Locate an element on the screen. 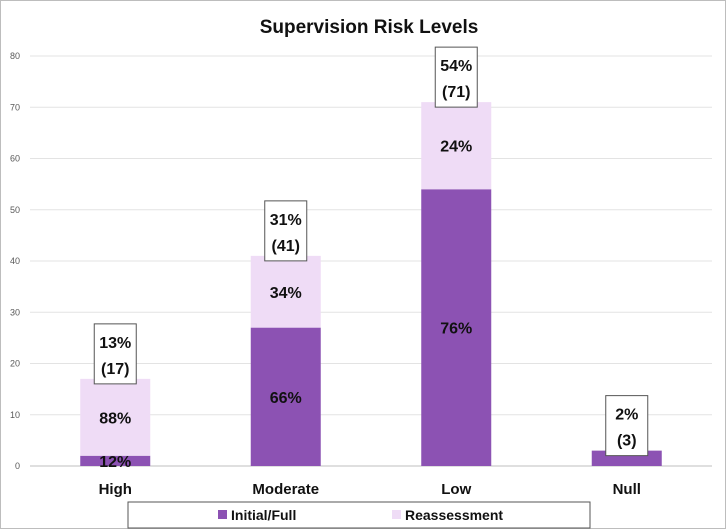 This screenshot has height=531, width=728. segment-label: 24% is located at coordinates (456, 147).